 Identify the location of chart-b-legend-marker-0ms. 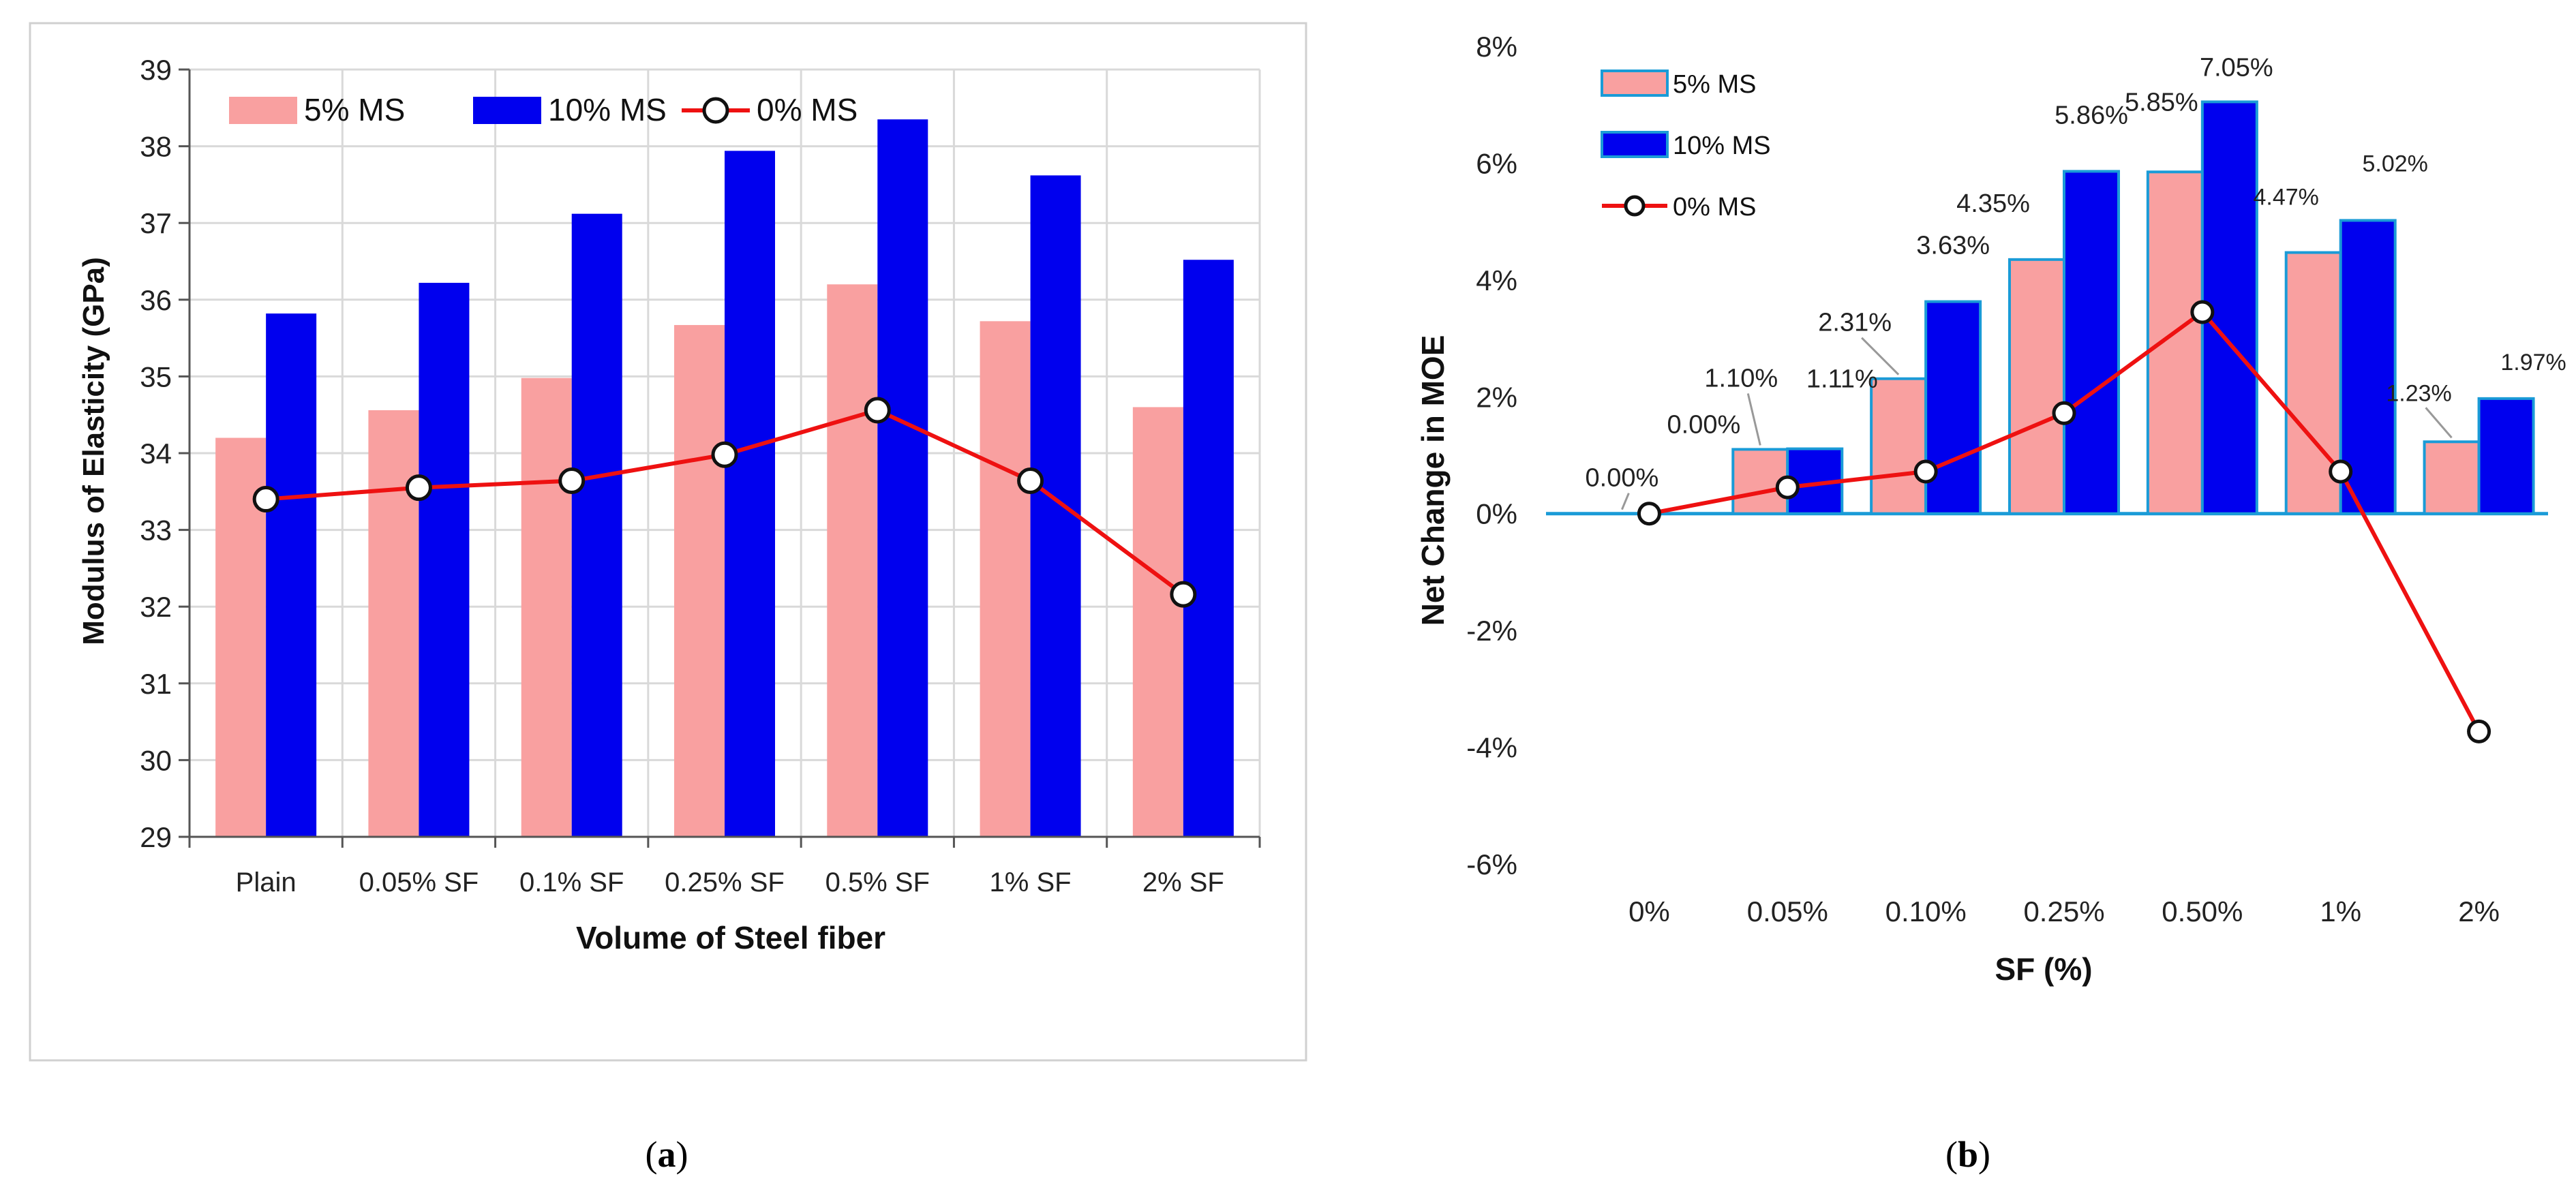
(1635, 206).